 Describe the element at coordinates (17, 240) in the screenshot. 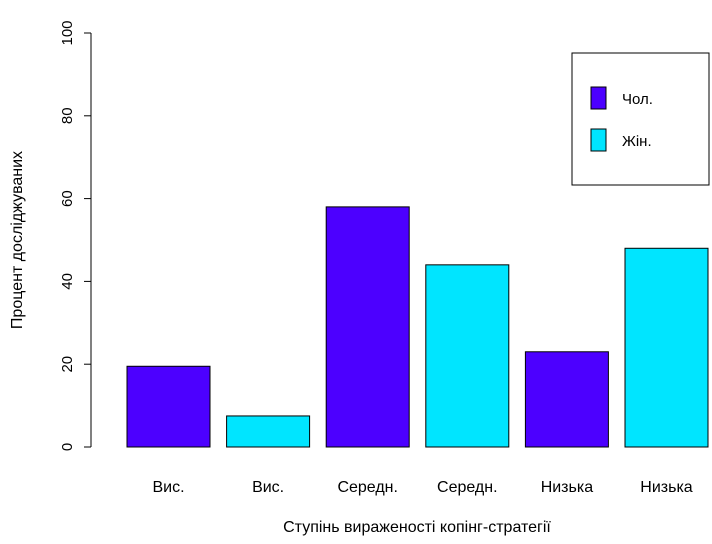

I see `y-axis-title: Процент досліджуваних` at that location.